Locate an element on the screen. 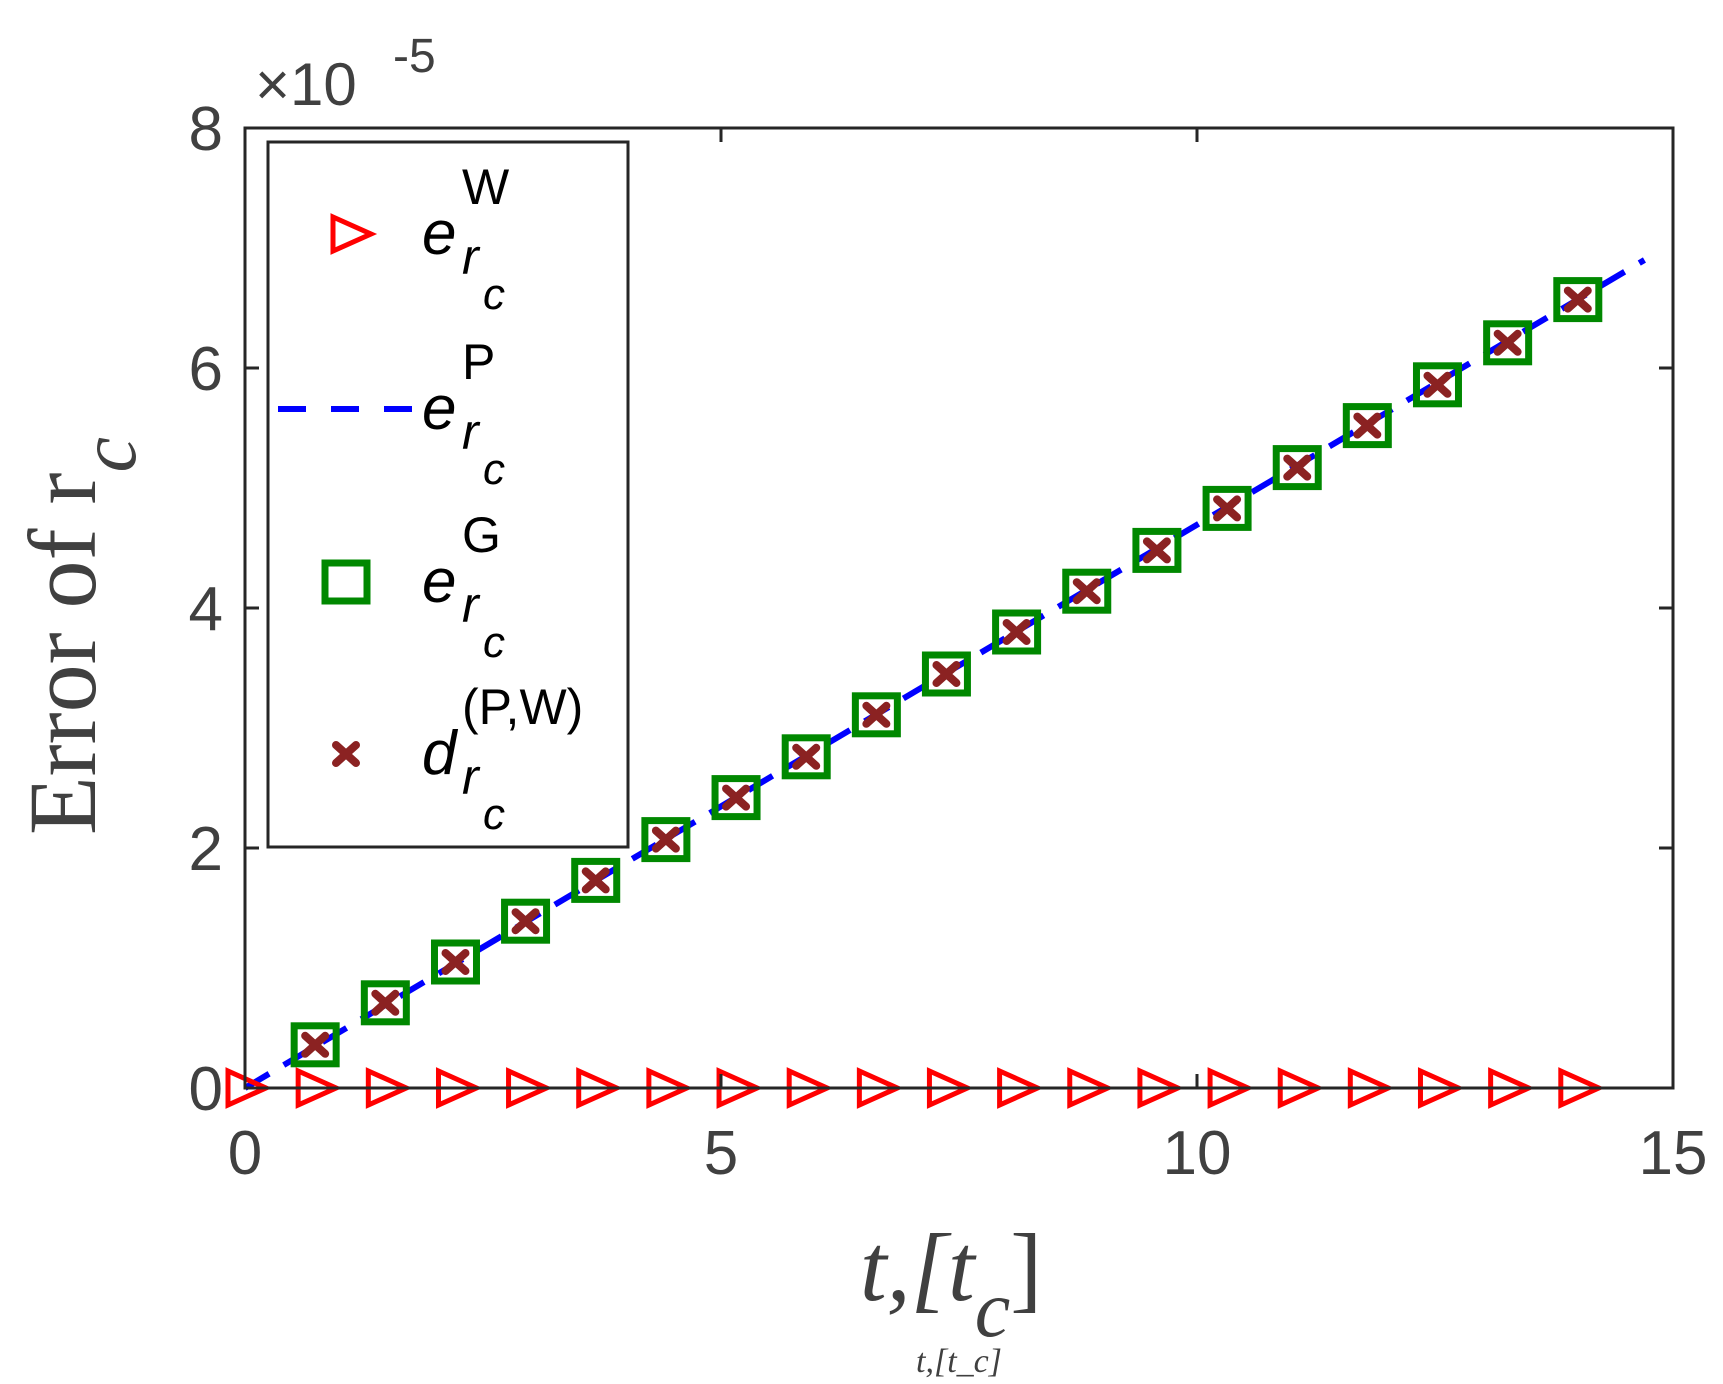 This screenshot has height=1384, width=1723. x-axis-label-text: t,[t_c] is located at coordinates (959, 1361).